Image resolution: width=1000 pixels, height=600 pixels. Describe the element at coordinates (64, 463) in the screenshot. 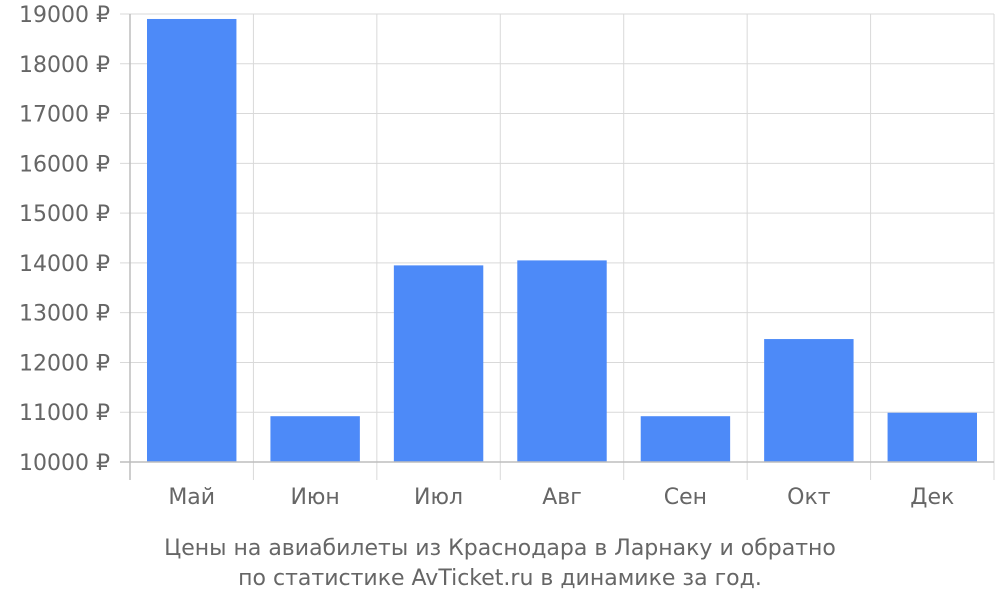

I see `y-tick-label: 10000 ₽` at that location.